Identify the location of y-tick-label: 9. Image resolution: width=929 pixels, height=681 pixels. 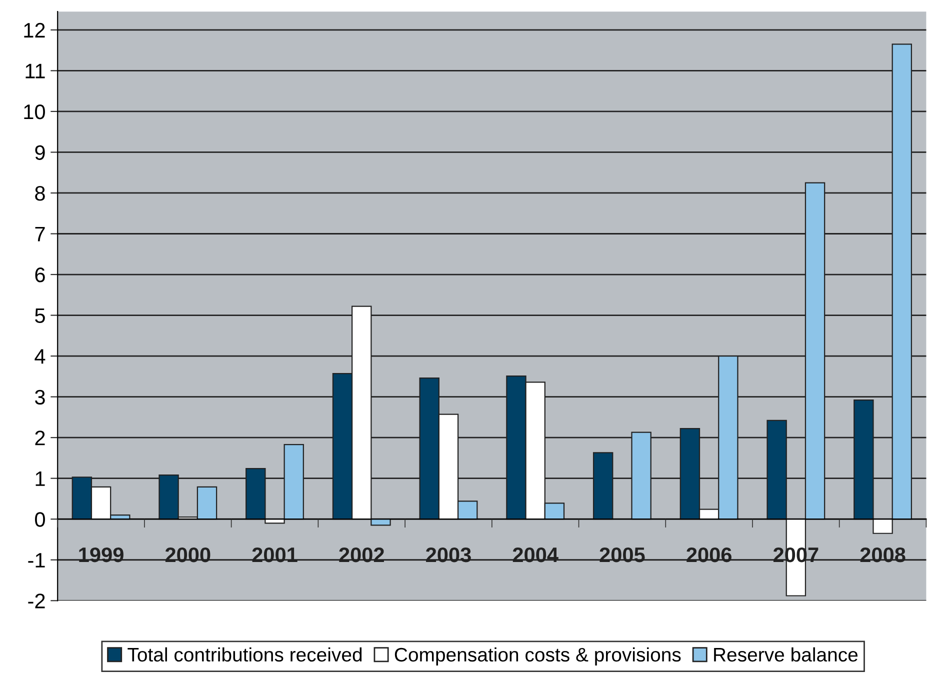
(40, 152).